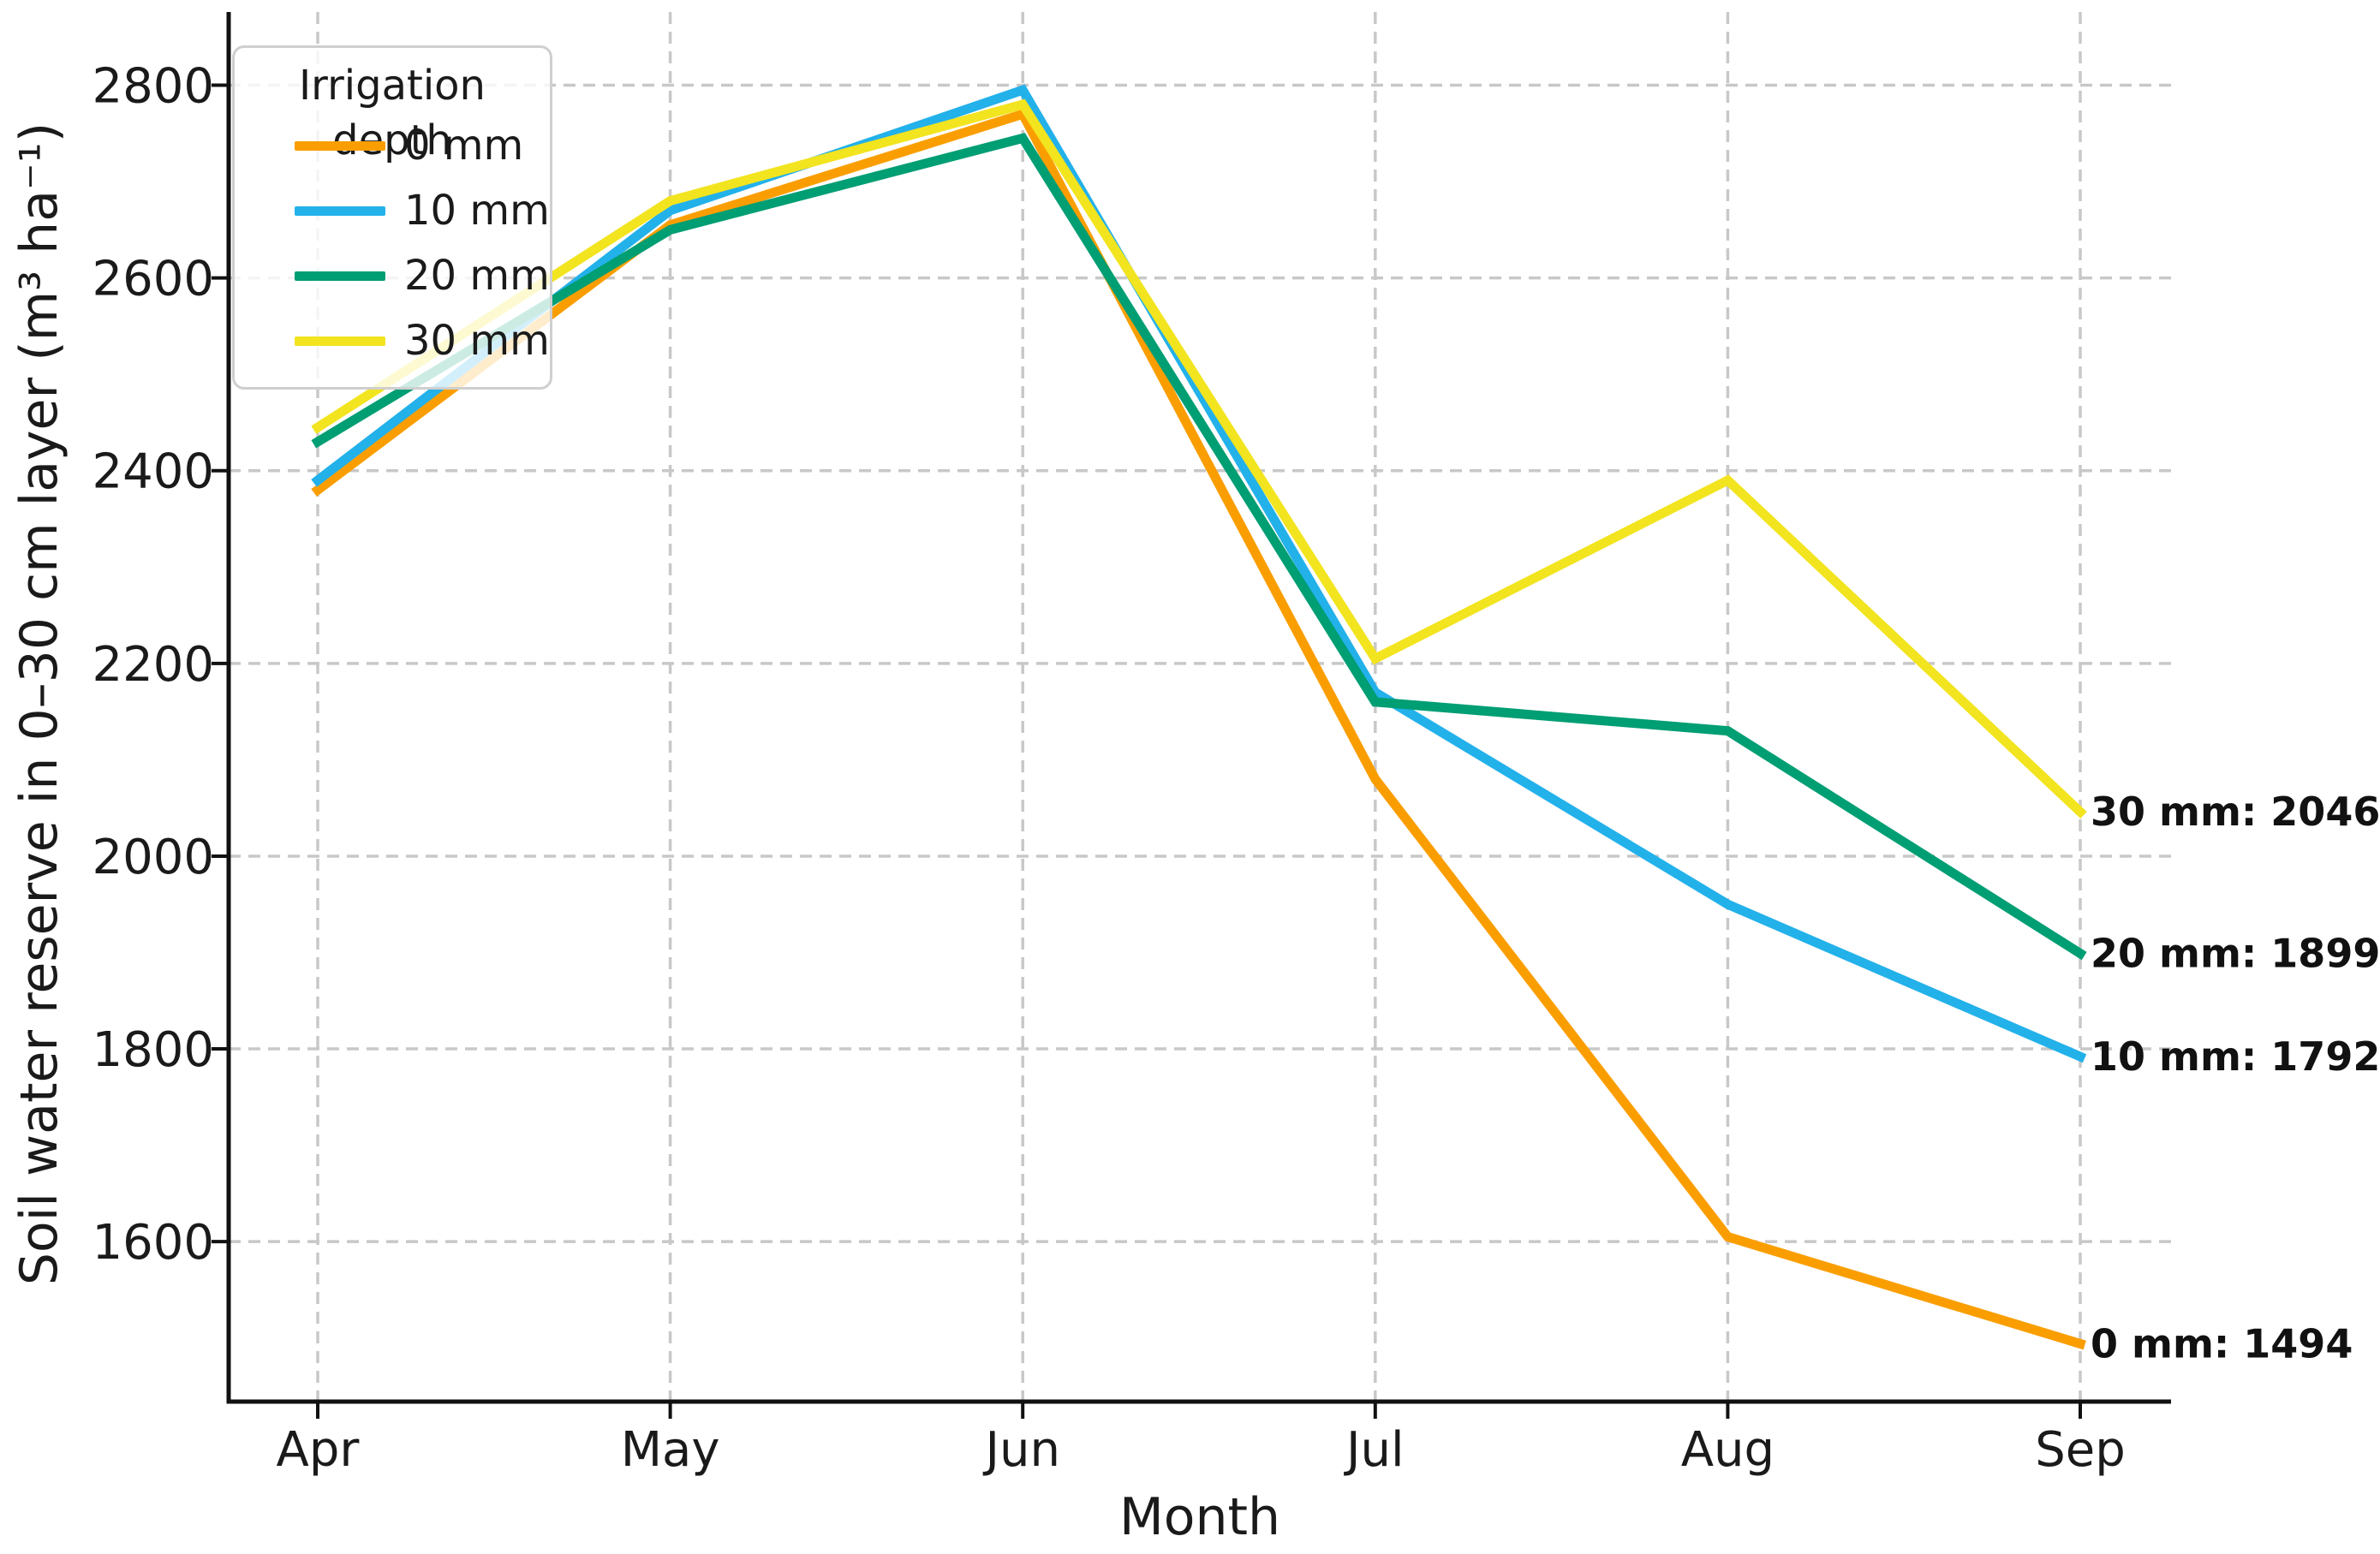 This screenshot has height=1554, width=2380. Describe the element at coordinates (319, 1450) in the screenshot. I see `x-tick-label: Apr` at that location.